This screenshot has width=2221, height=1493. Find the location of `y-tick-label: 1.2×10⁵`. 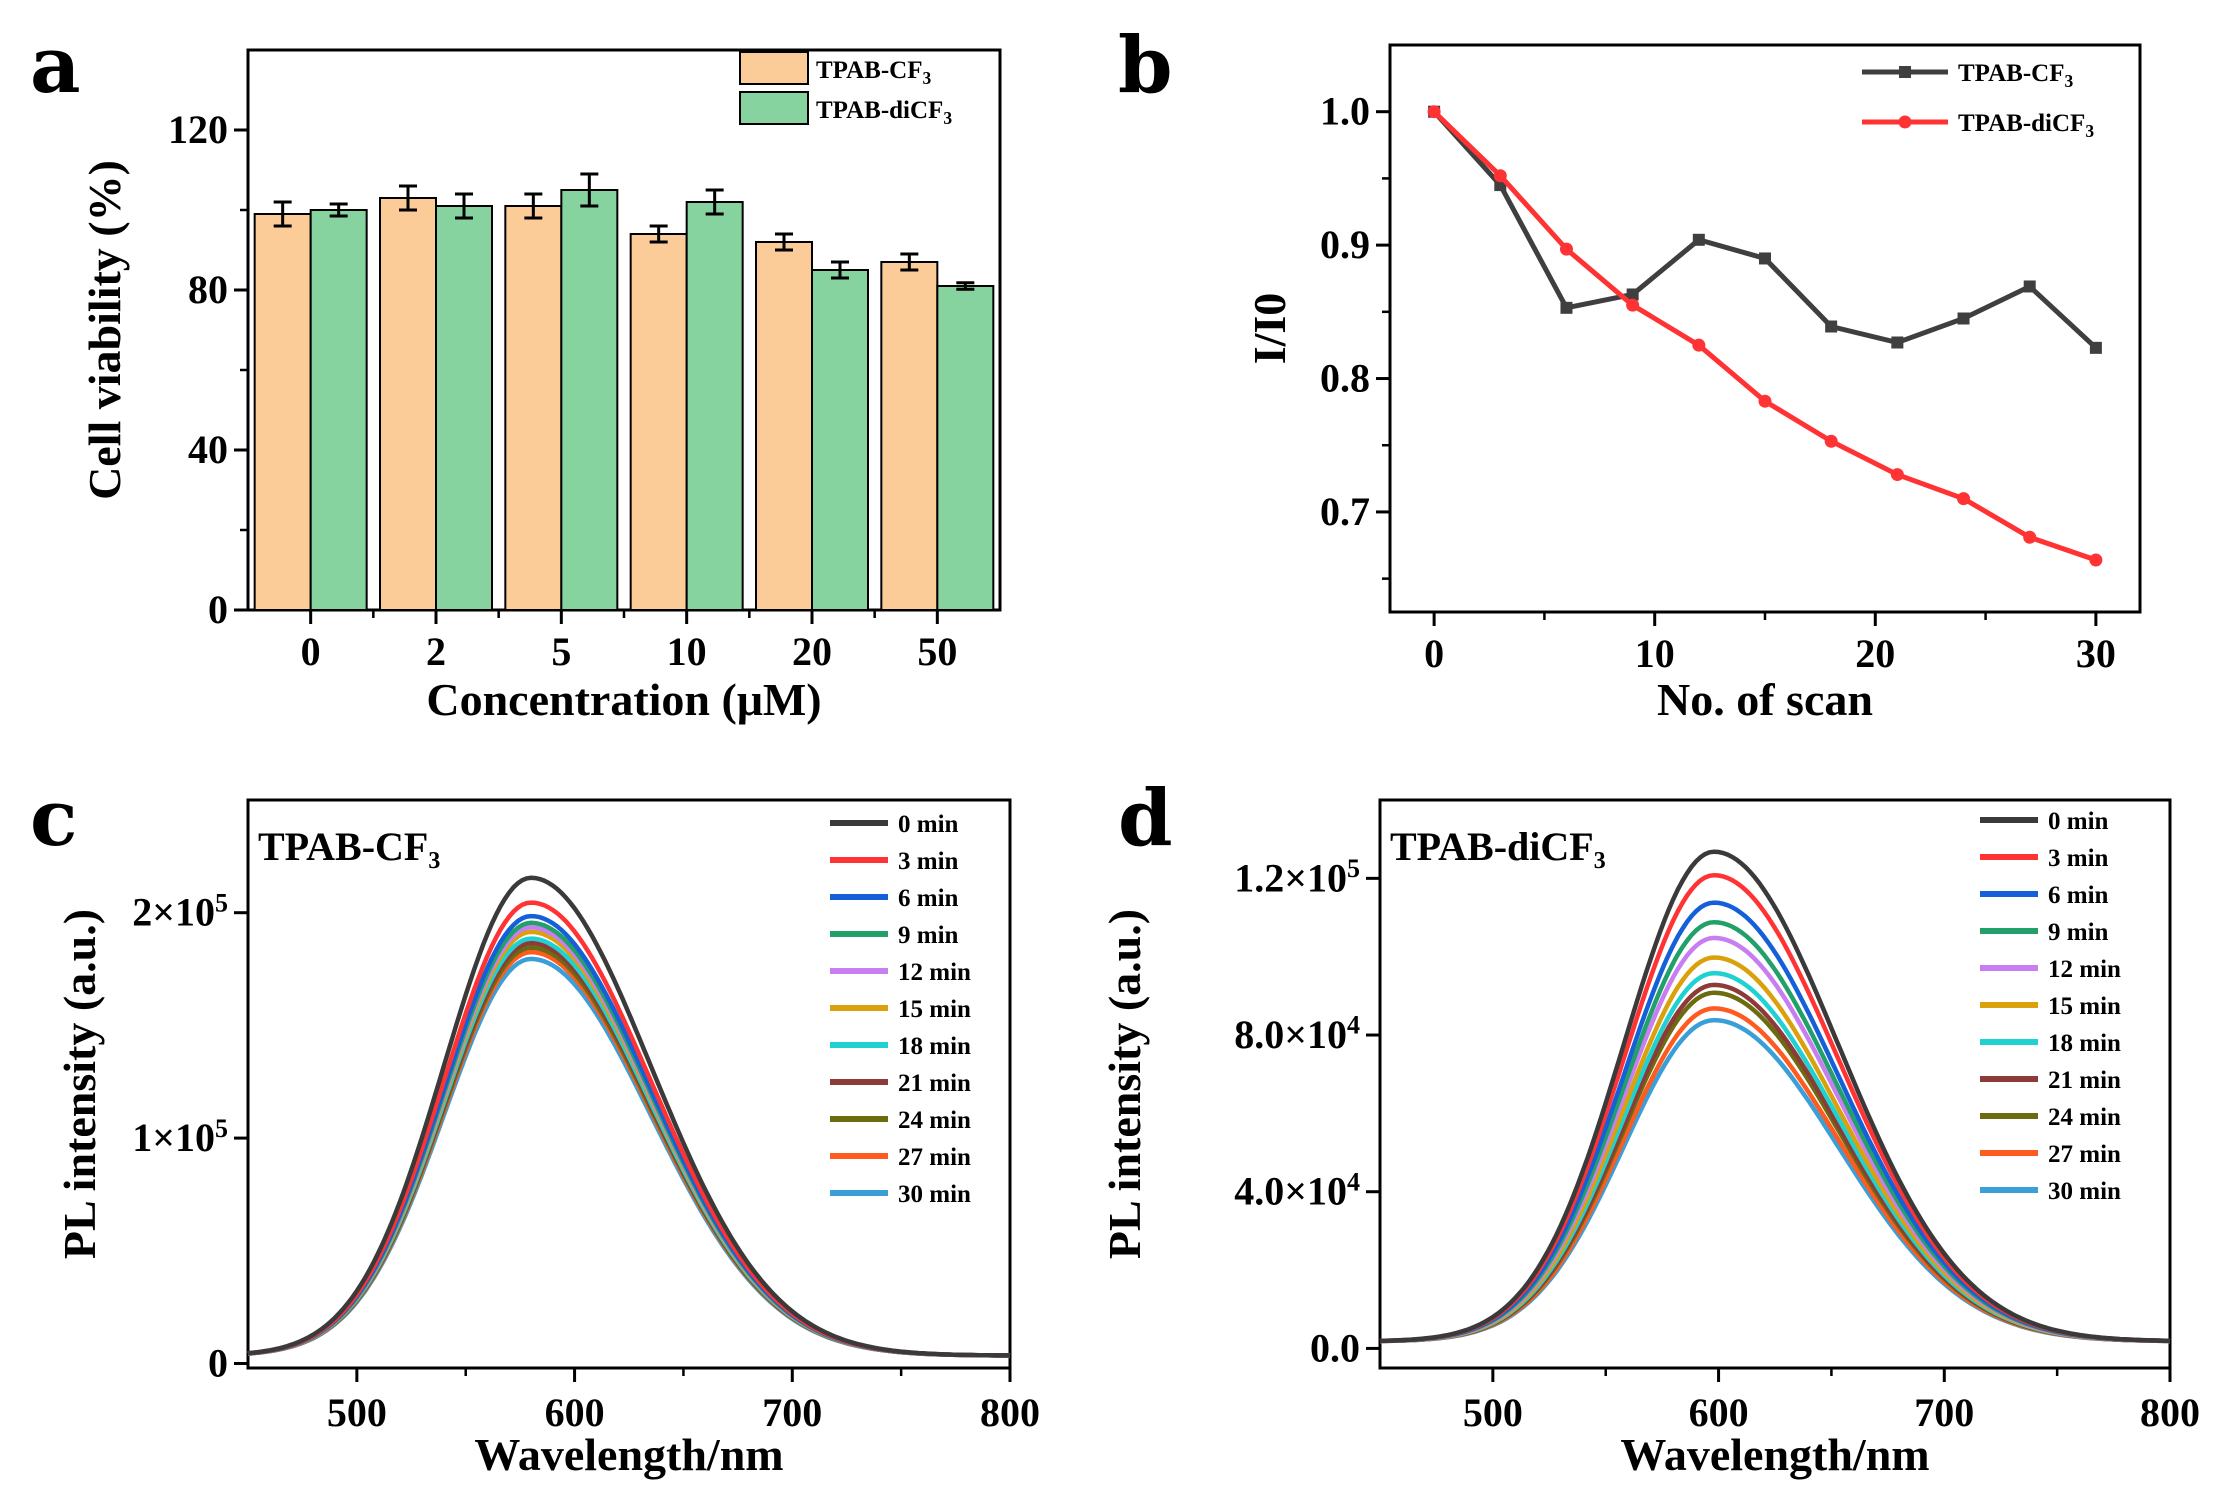

y-tick-label: 1.2×10⁵ is located at coordinates (1297, 877).